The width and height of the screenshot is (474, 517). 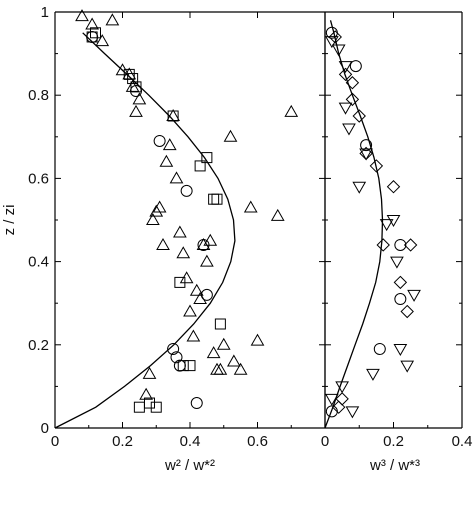 What do you see at coordinates (189, 465) in the screenshot?
I see `left-x-axis-label: w² / w*²` at bounding box center [189, 465].